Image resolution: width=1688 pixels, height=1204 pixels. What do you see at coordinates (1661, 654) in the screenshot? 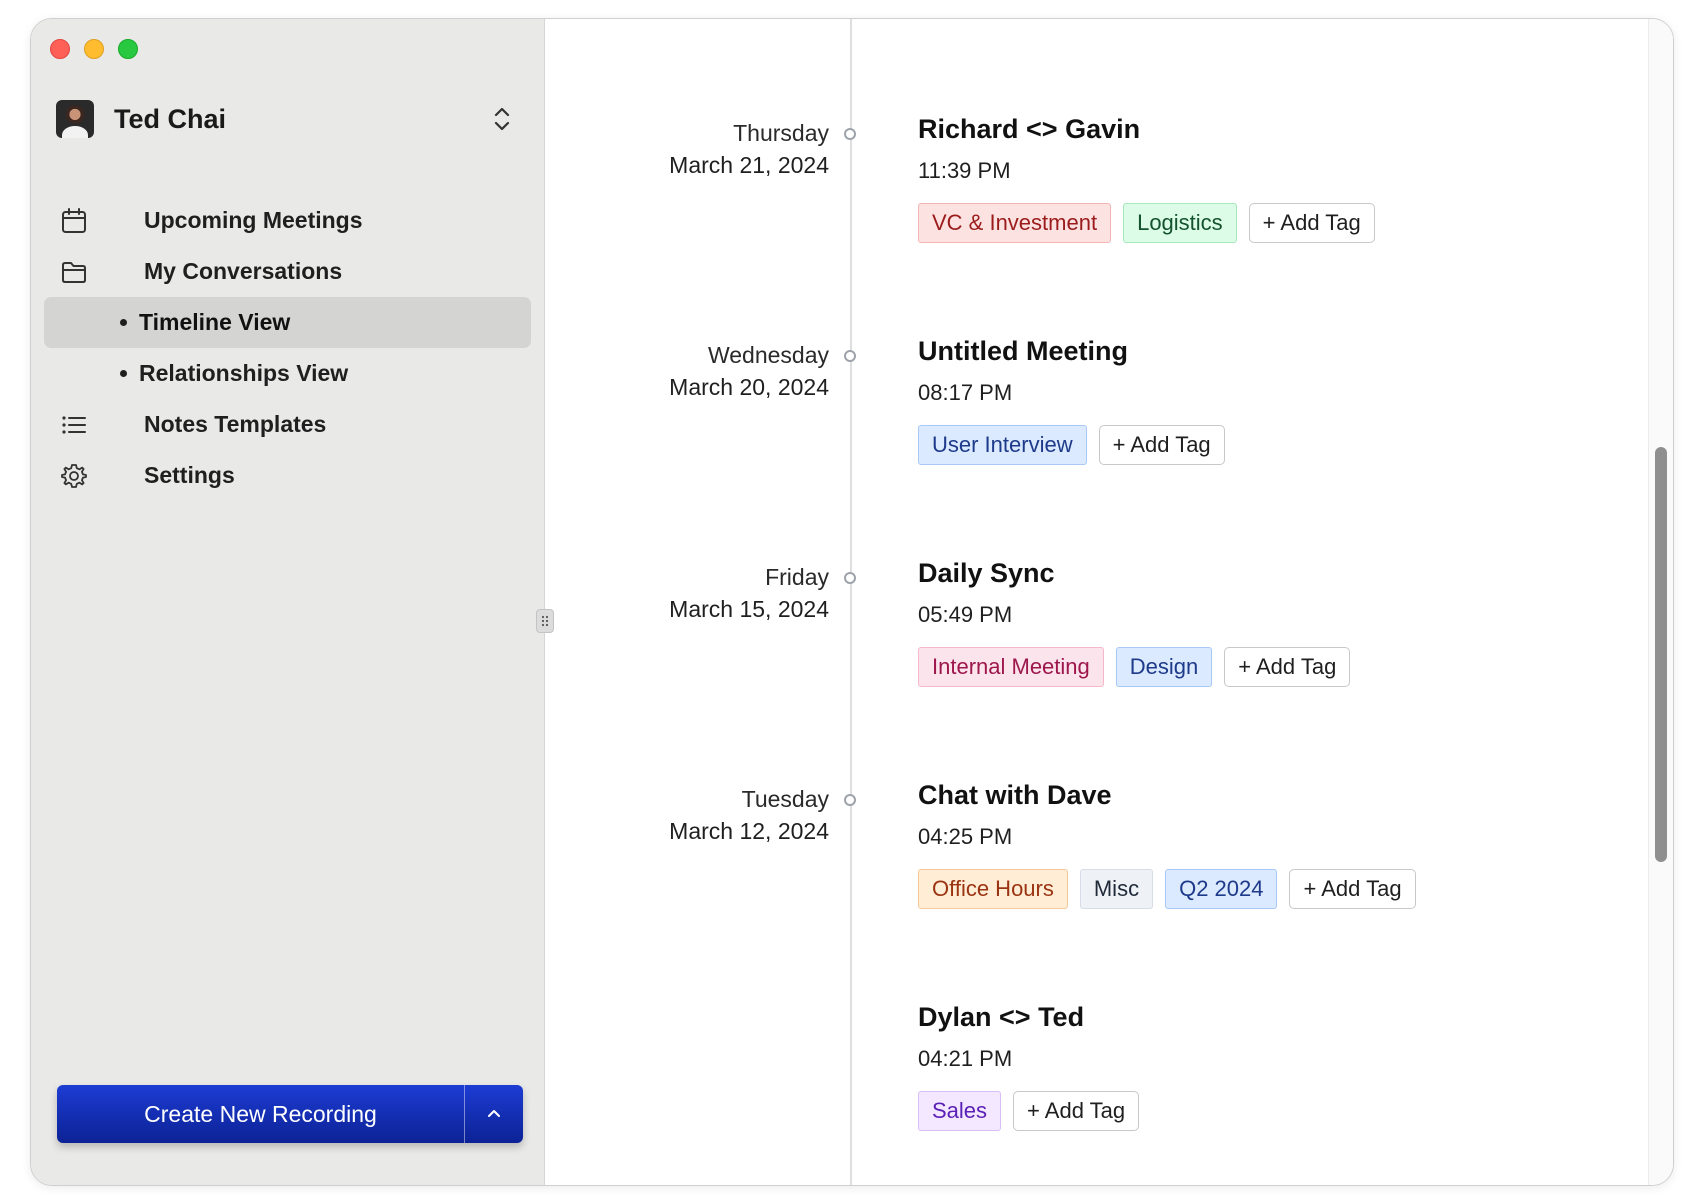
I see `scrollbar-thumb` at bounding box center [1661, 654].